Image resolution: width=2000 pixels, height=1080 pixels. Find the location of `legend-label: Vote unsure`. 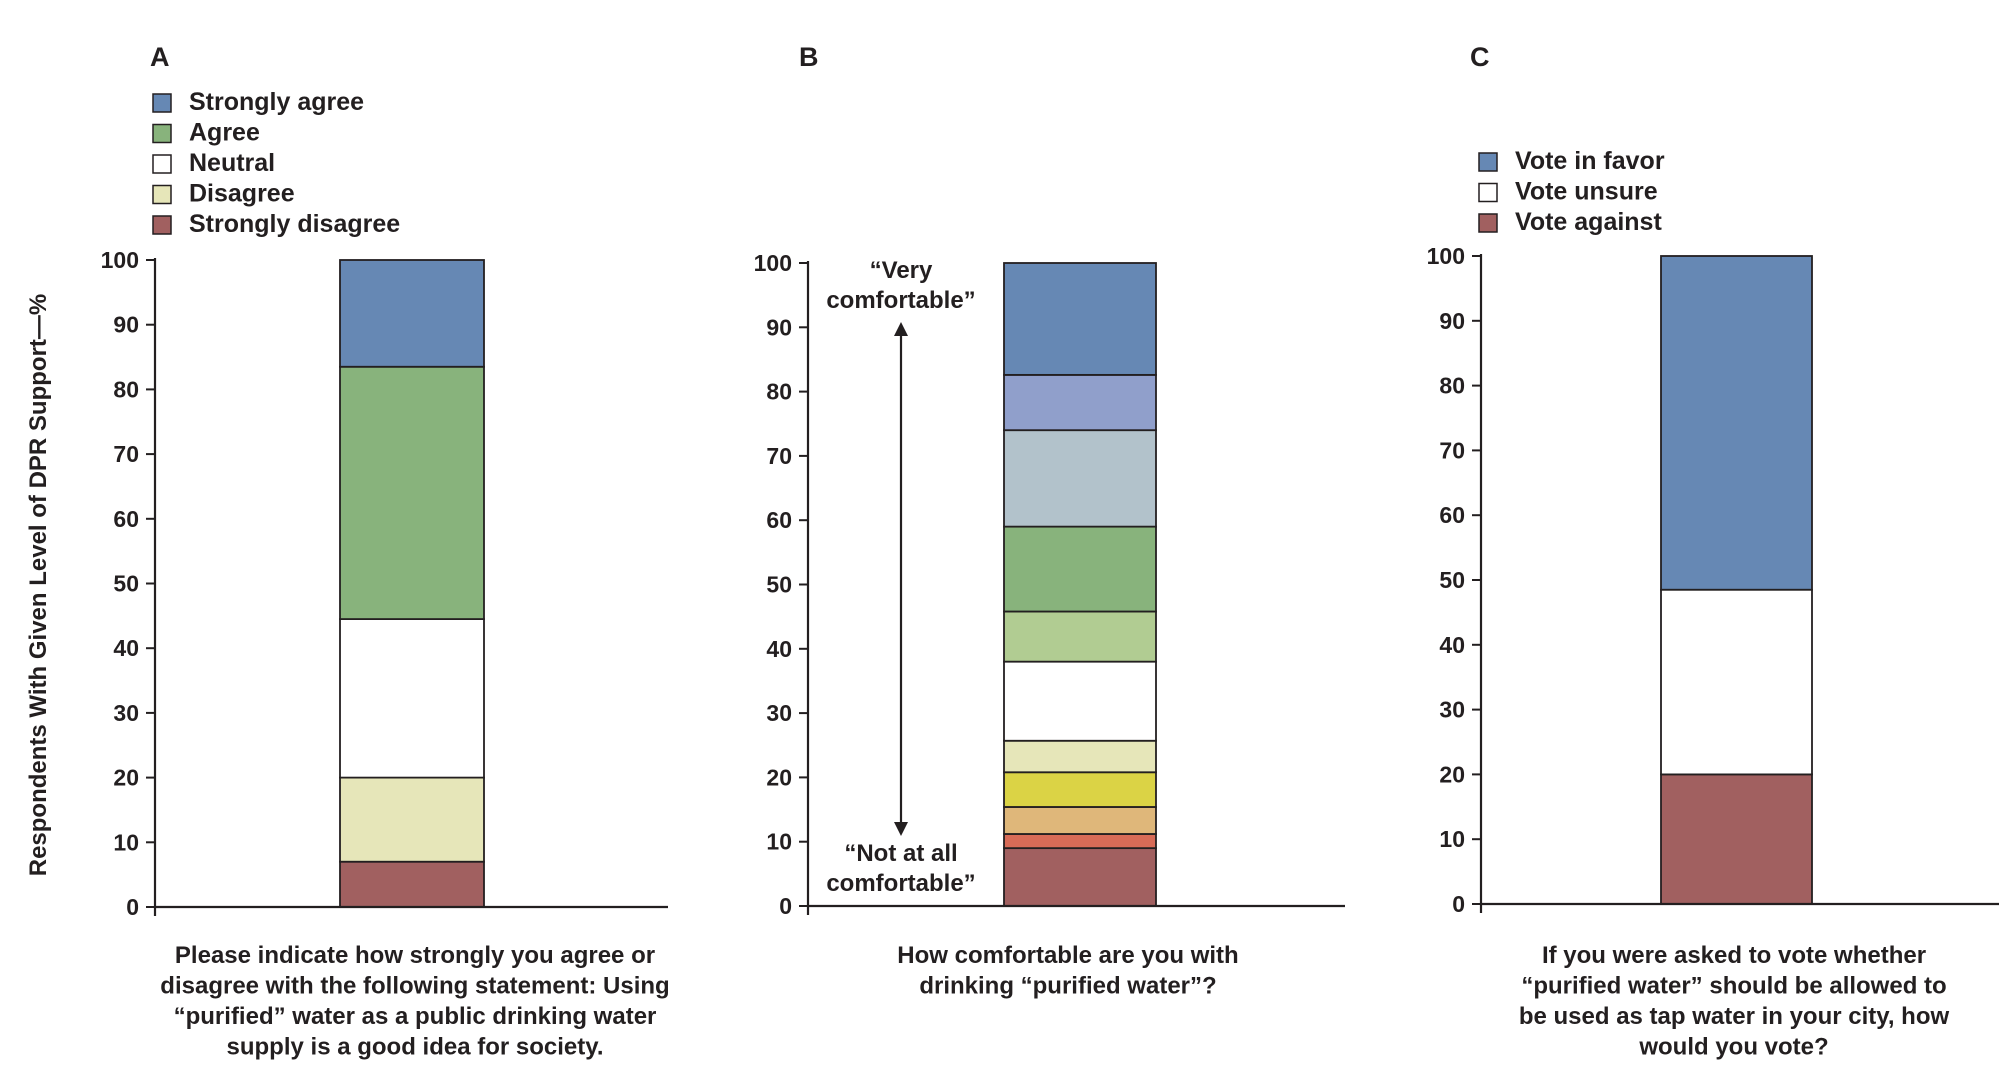

legend-label: Vote unsure is located at coordinates (1586, 192).